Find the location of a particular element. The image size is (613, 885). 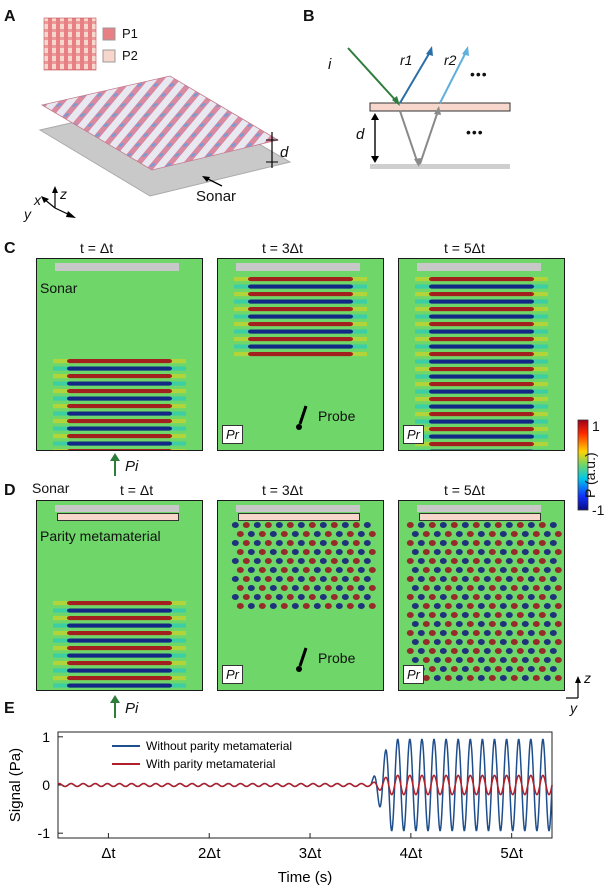

sonar-bar is located at coordinates (117, 267).